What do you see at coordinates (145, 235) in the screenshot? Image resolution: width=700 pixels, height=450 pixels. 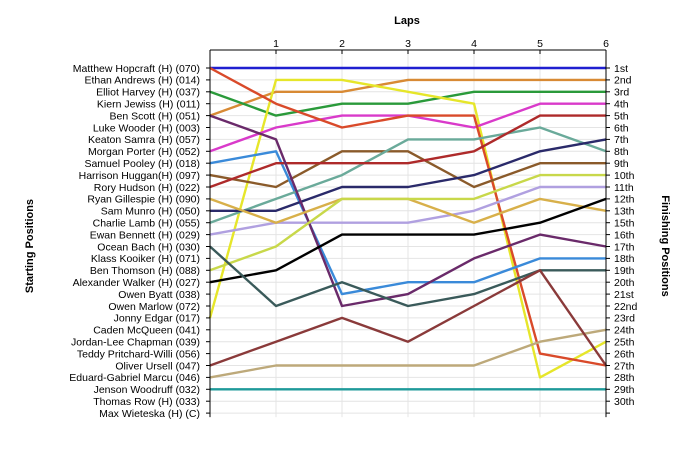 I see `starting-position-label: Ewan Bennett (H) (029)` at bounding box center [145, 235].